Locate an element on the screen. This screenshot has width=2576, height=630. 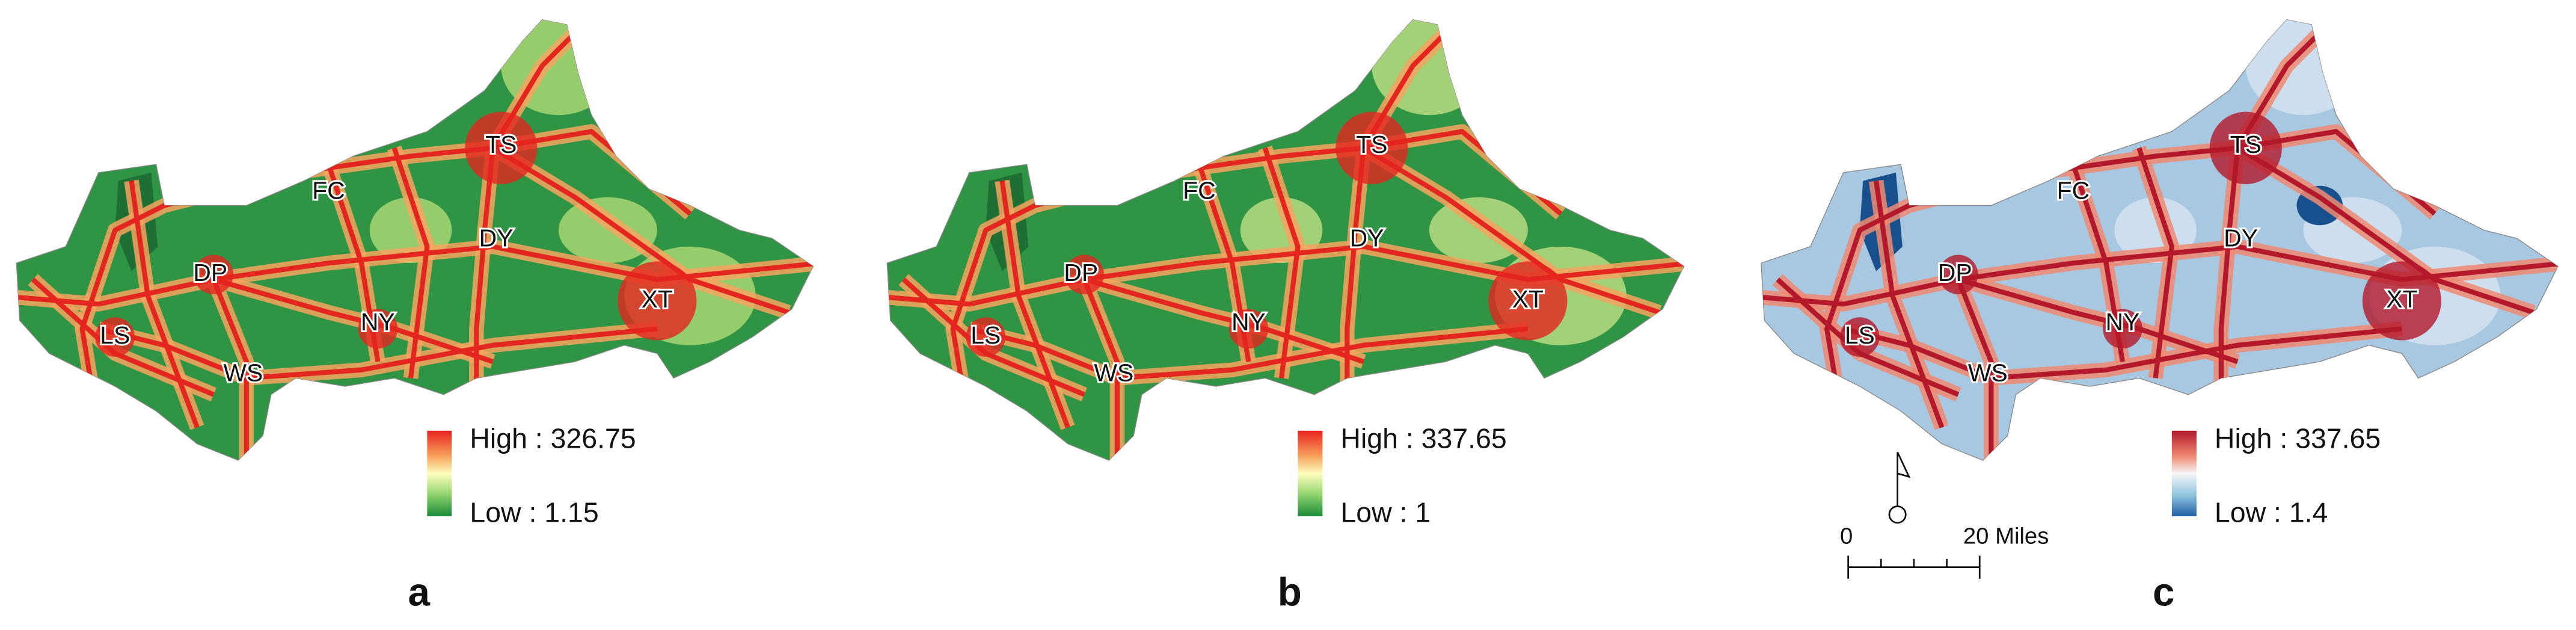
scale-bar: 0 20 Miles is located at coordinates (1944, 515).